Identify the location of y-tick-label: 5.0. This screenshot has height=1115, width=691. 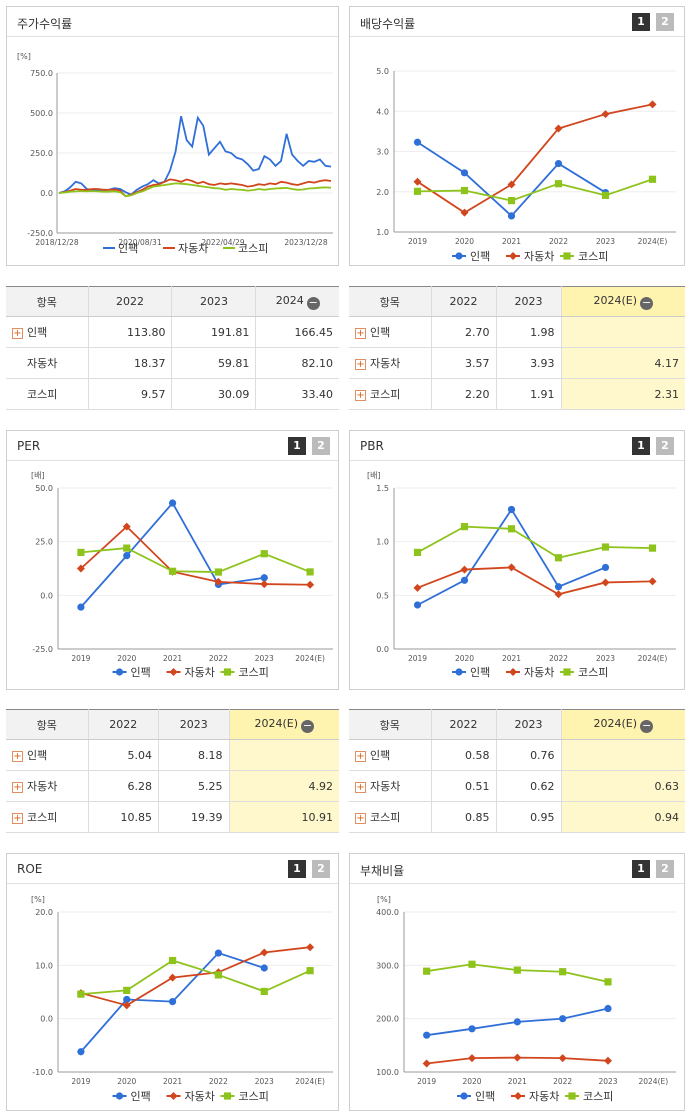
(382, 71).